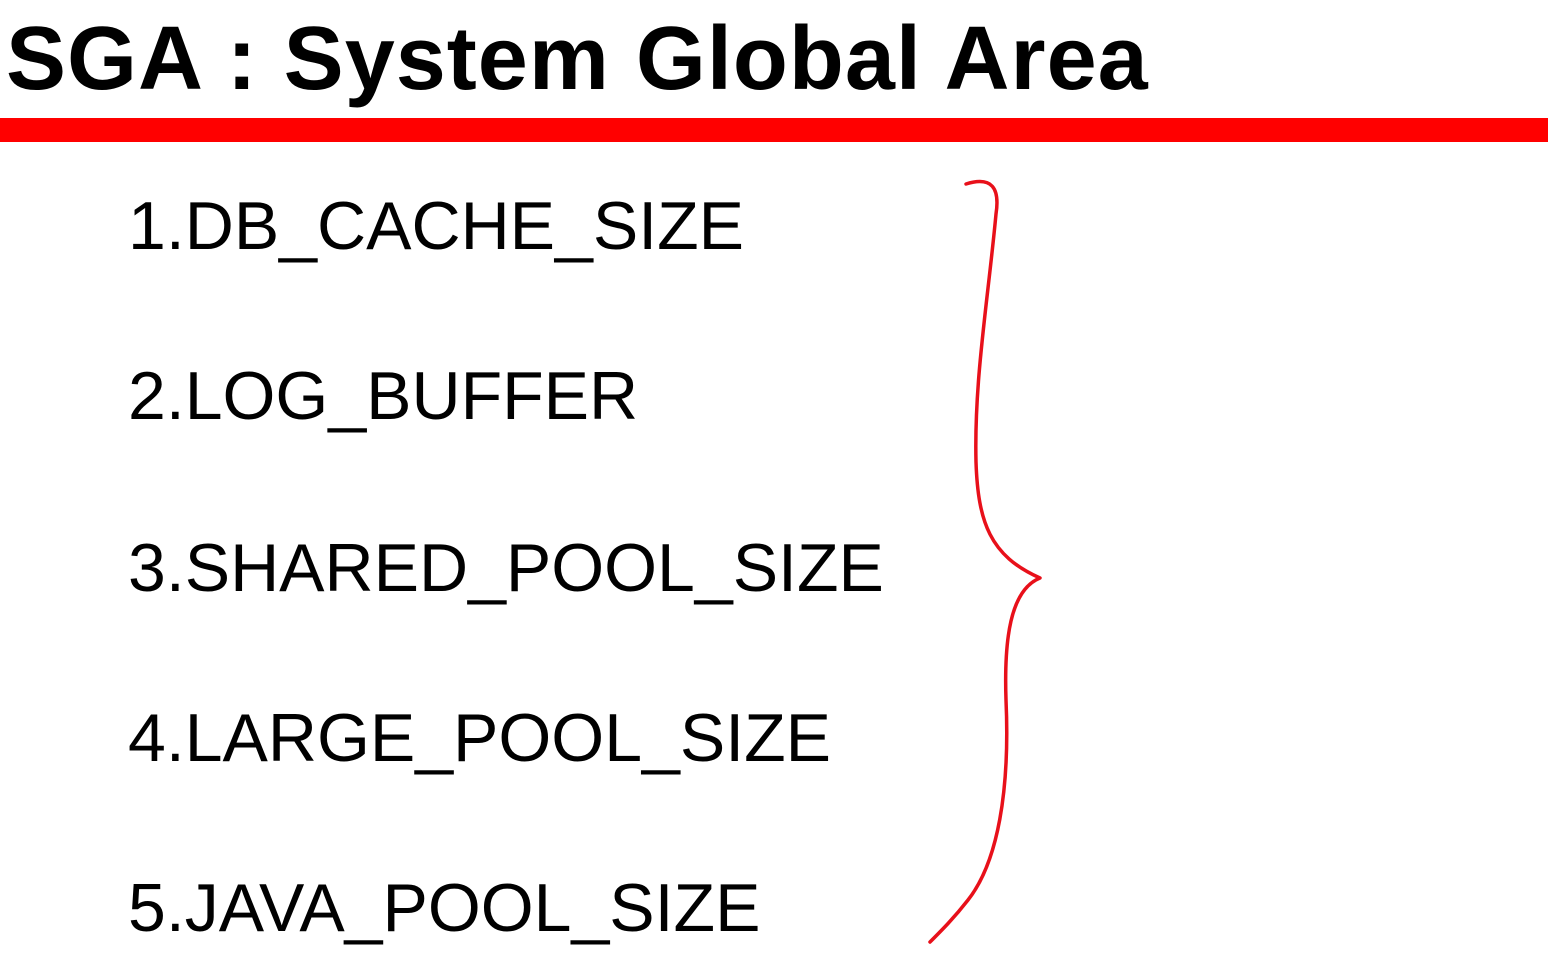 This screenshot has height=971, width=1548. I want to click on list-item: 2.LOG_BUFFER, so click(383, 396).